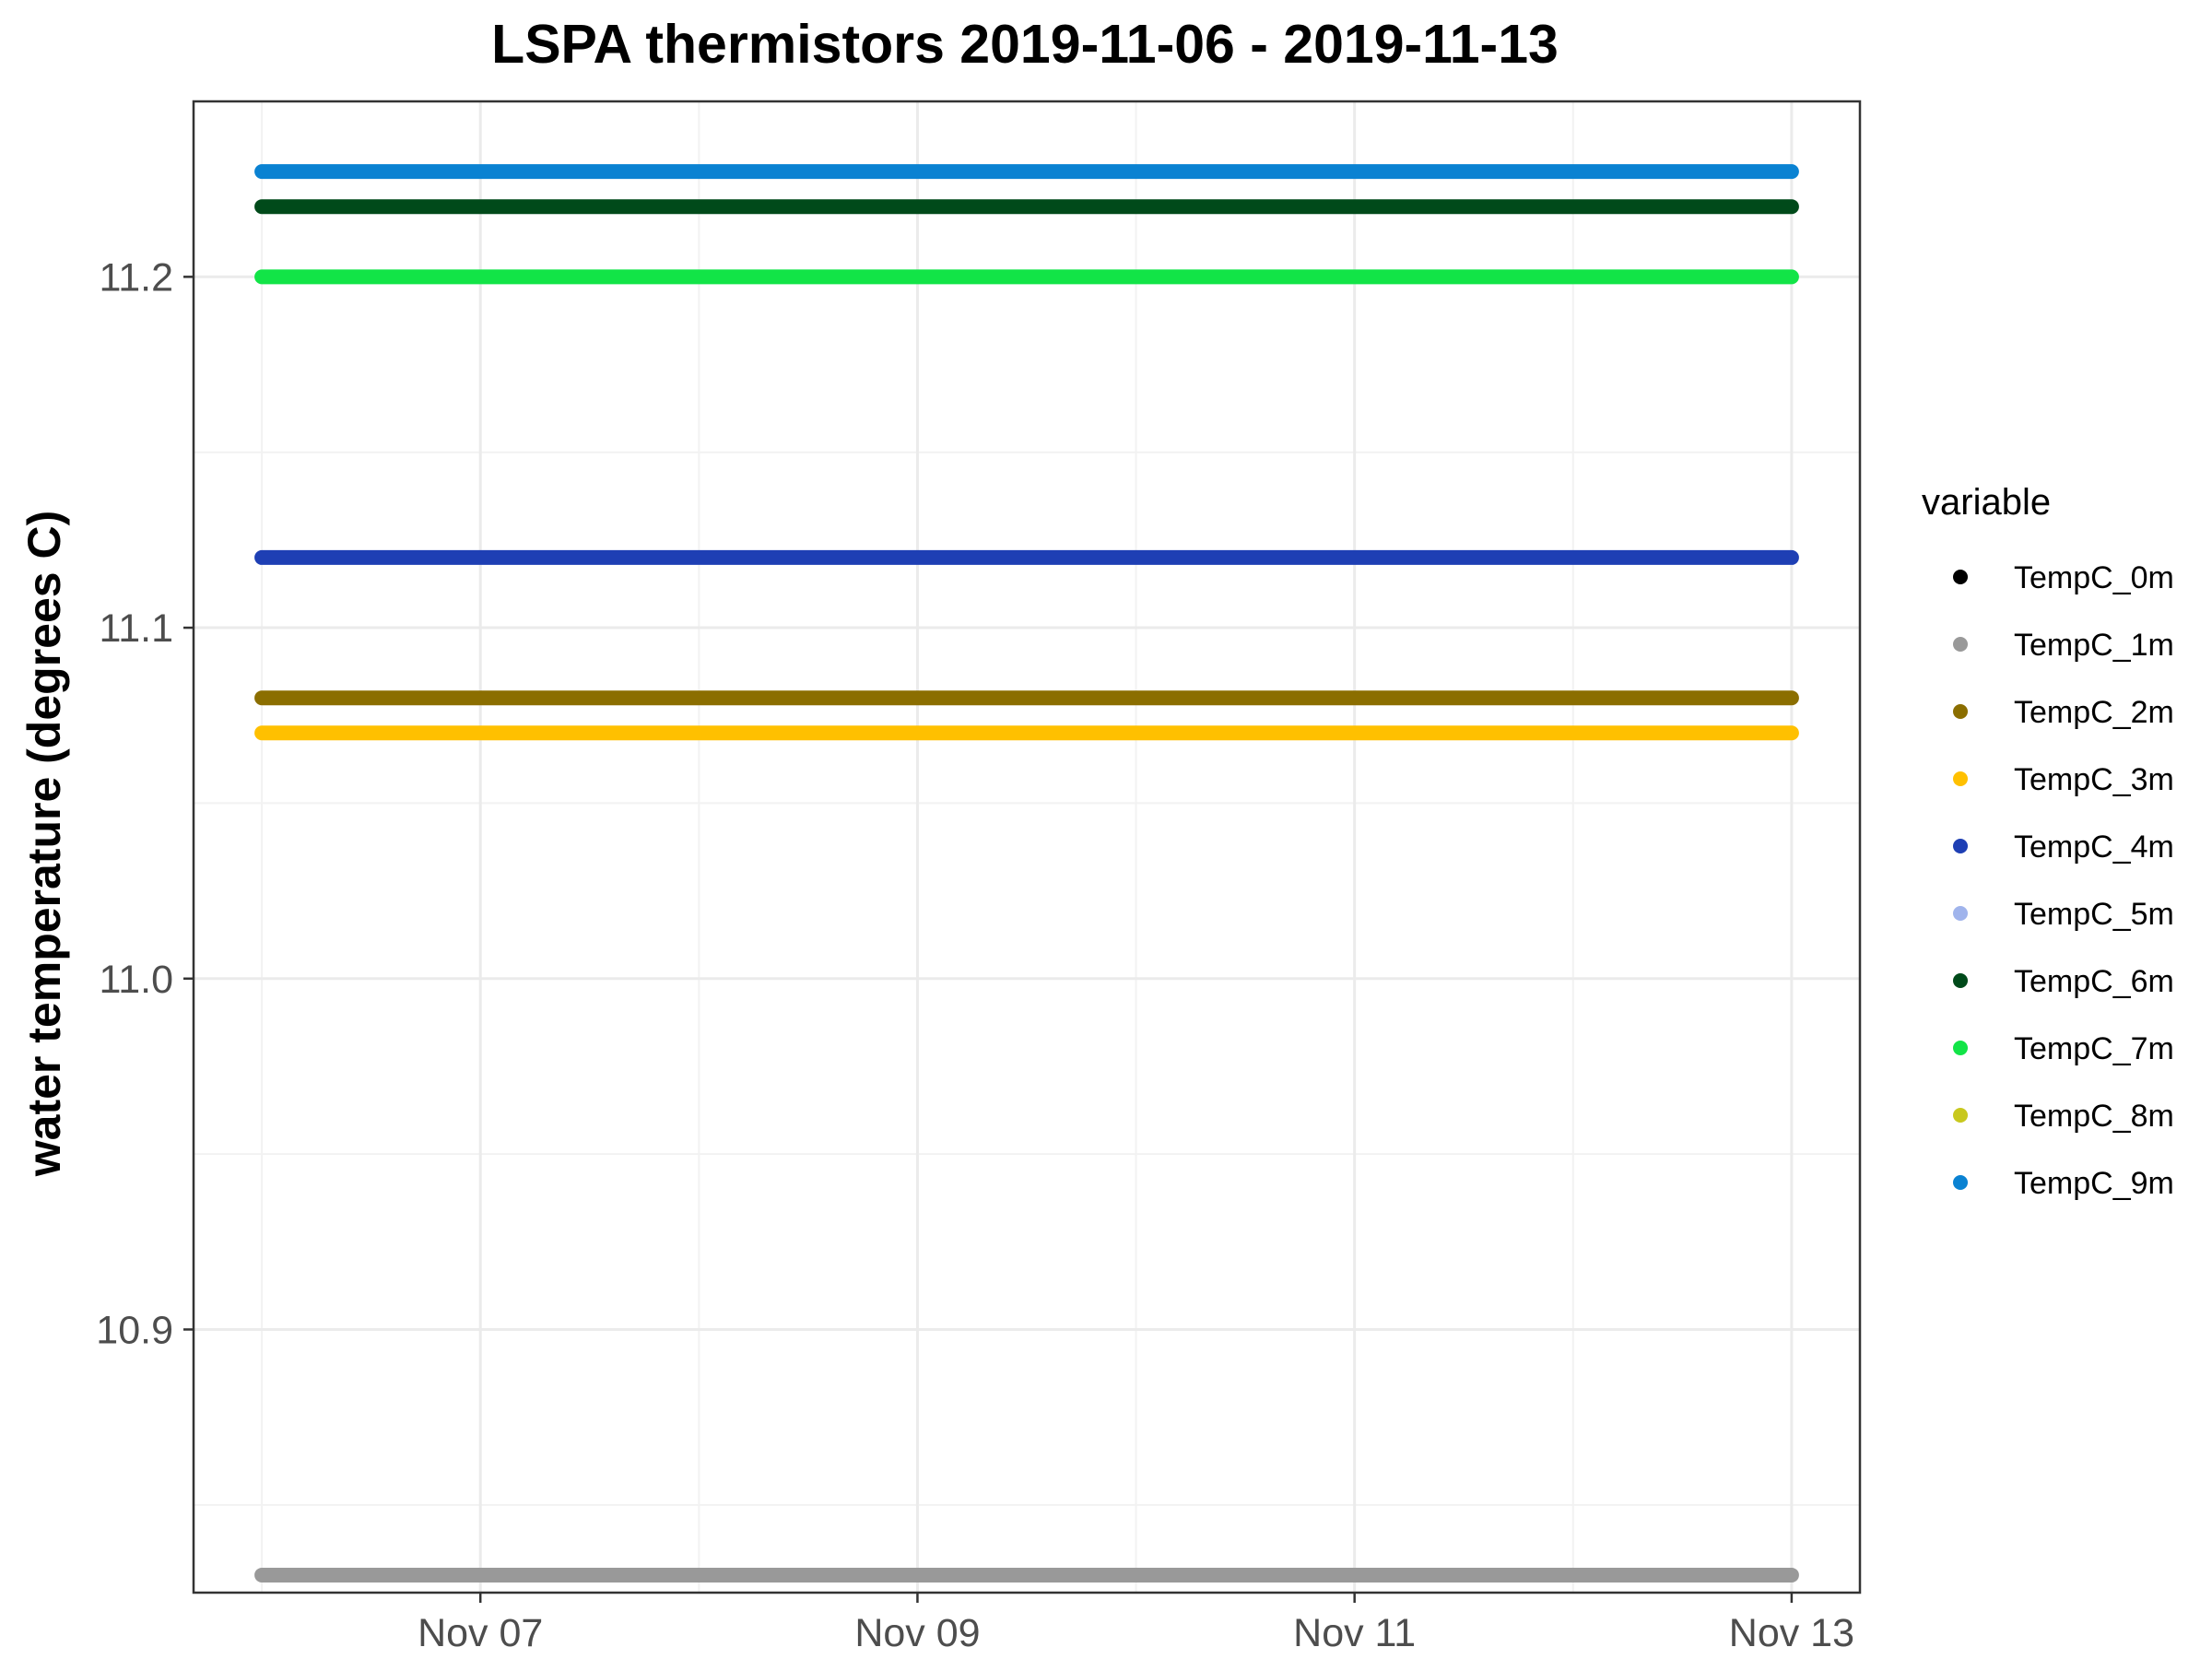  Describe the element at coordinates (2094, 914) in the screenshot. I see `legend-label: TempC_5m` at that location.